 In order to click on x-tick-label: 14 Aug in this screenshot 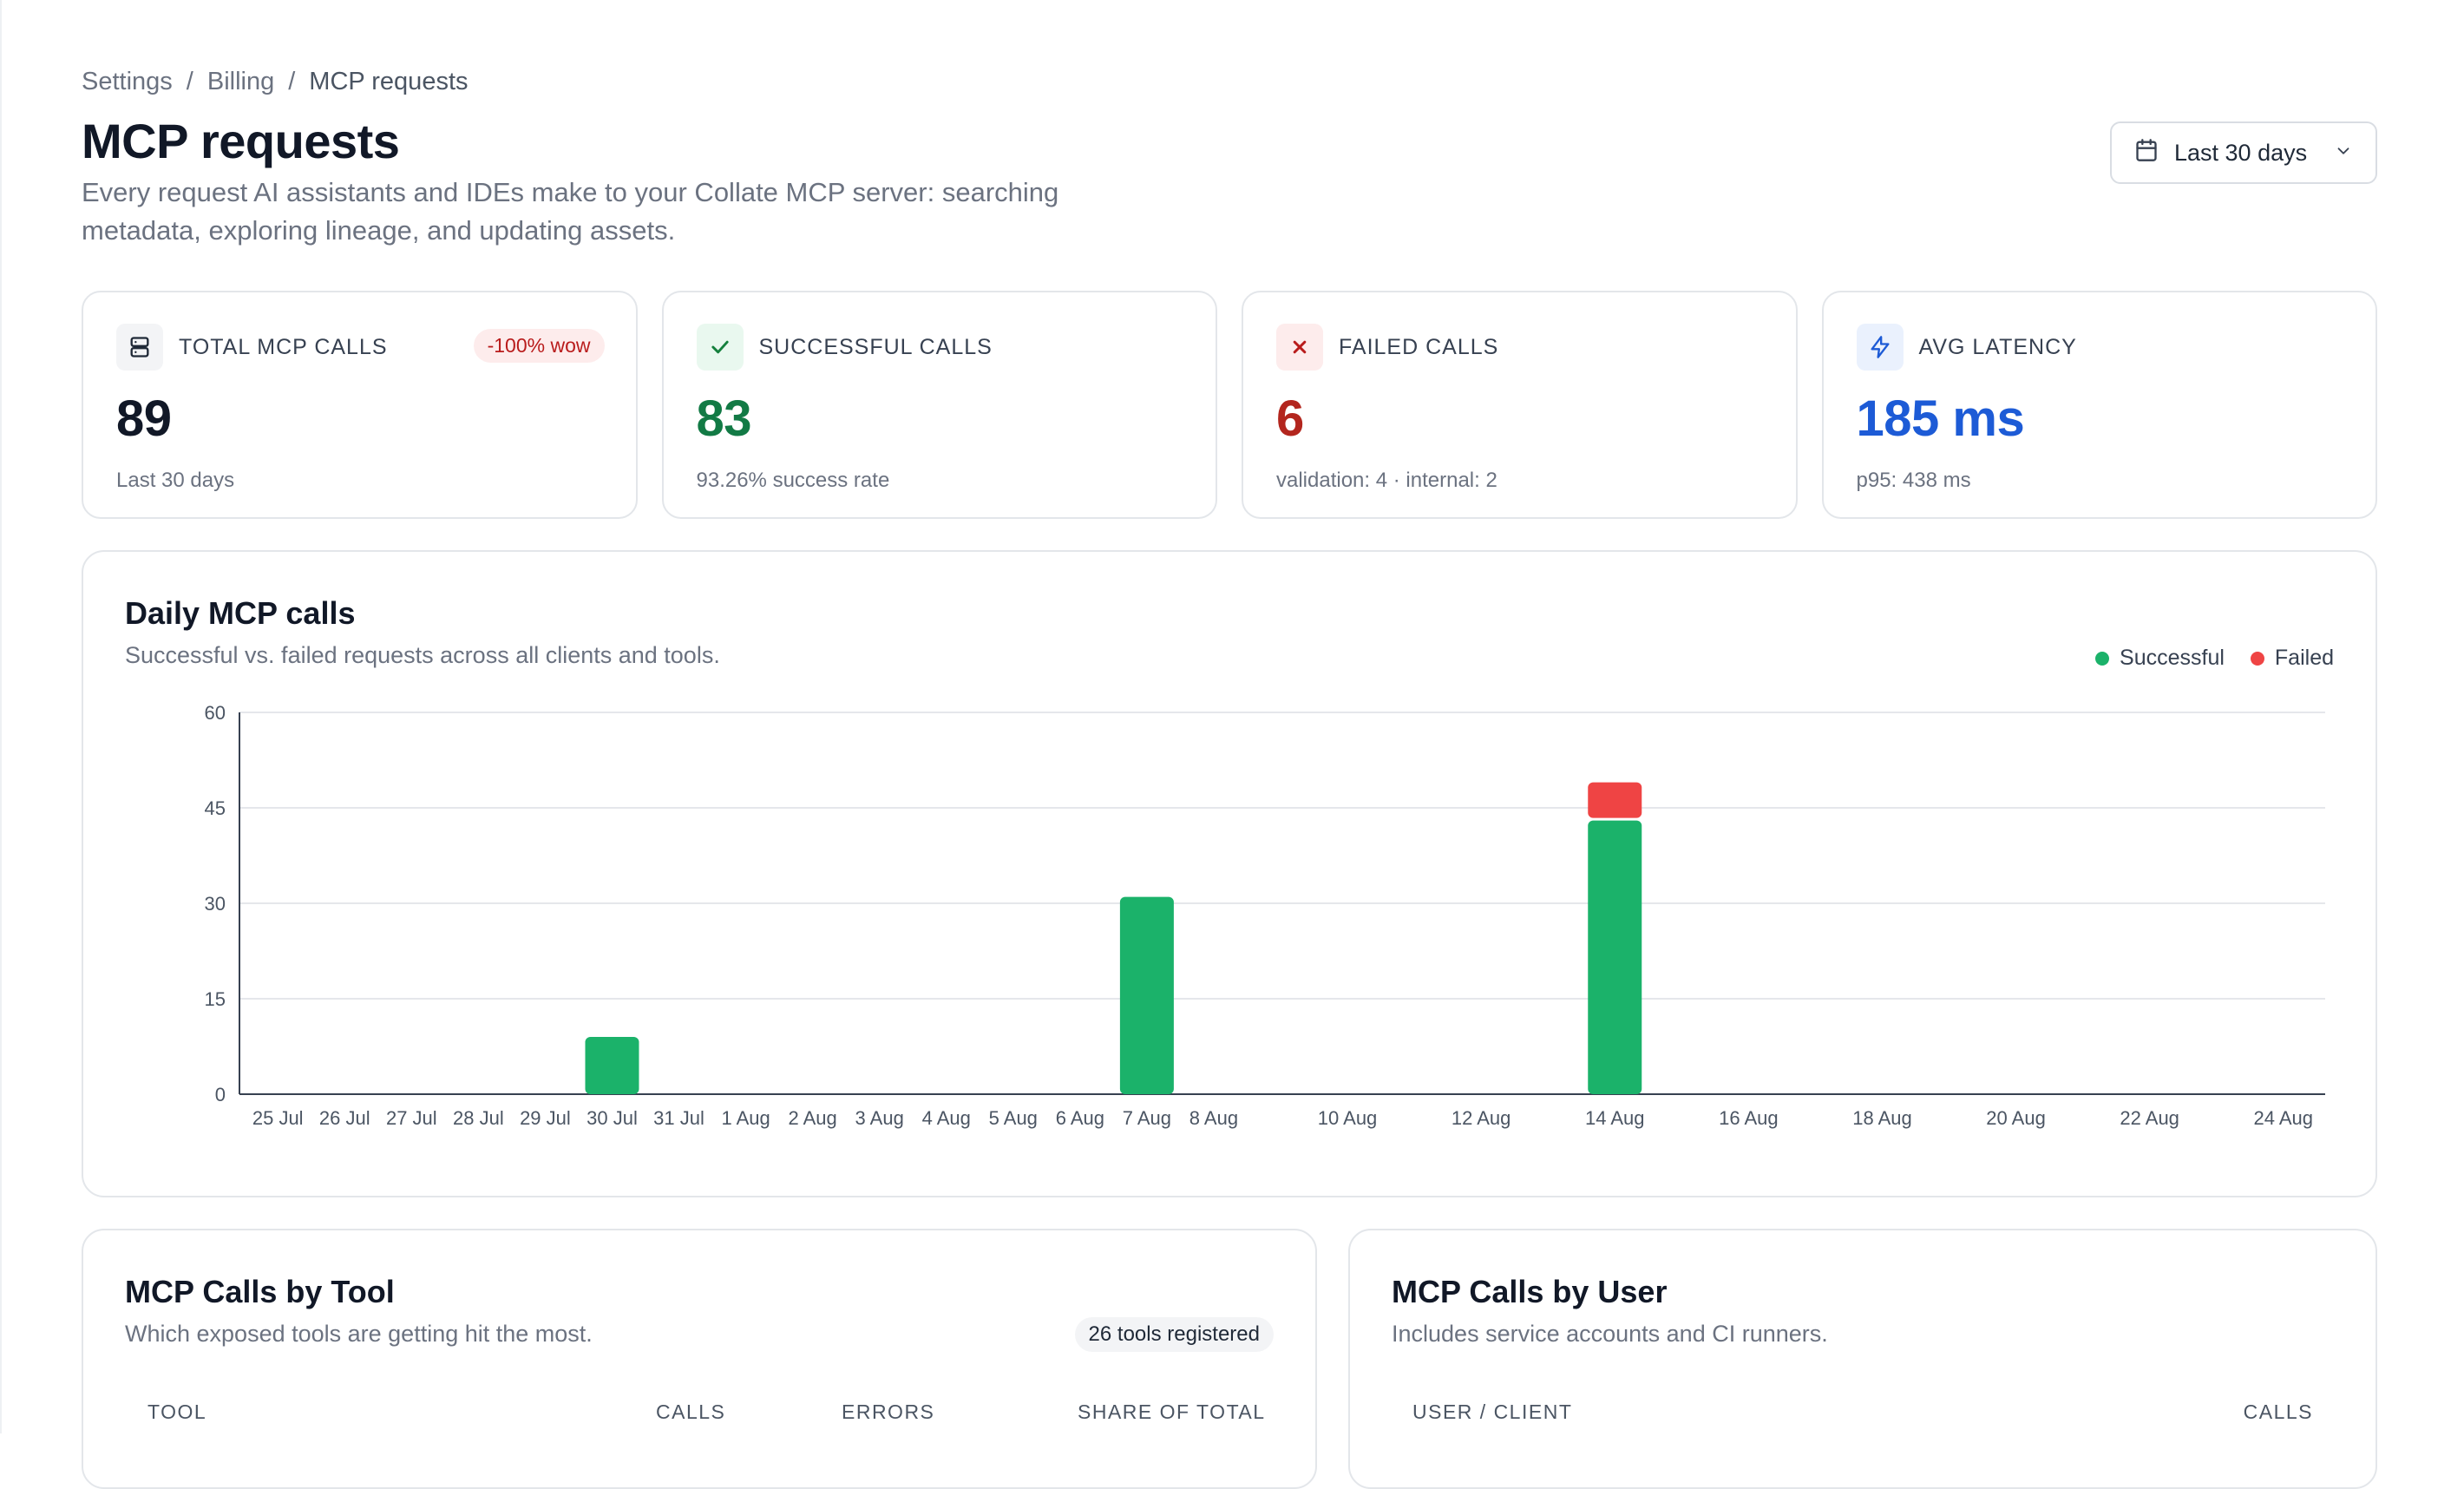, I will do `click(1615, 1118)`.